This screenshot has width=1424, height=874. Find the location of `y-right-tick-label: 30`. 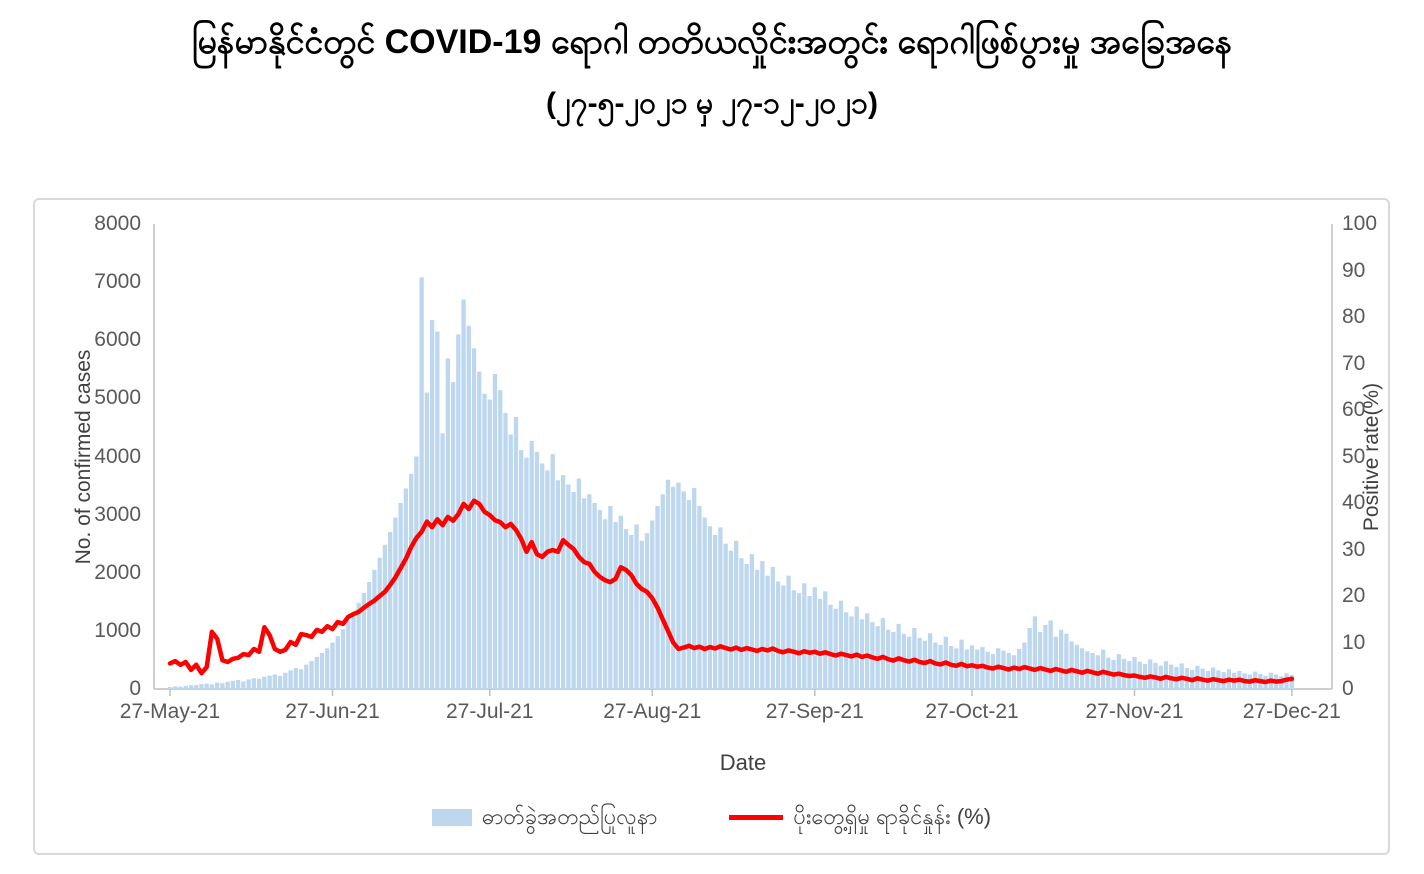

y-right-tick-label: 30 is located at coordinates (1354, 549).